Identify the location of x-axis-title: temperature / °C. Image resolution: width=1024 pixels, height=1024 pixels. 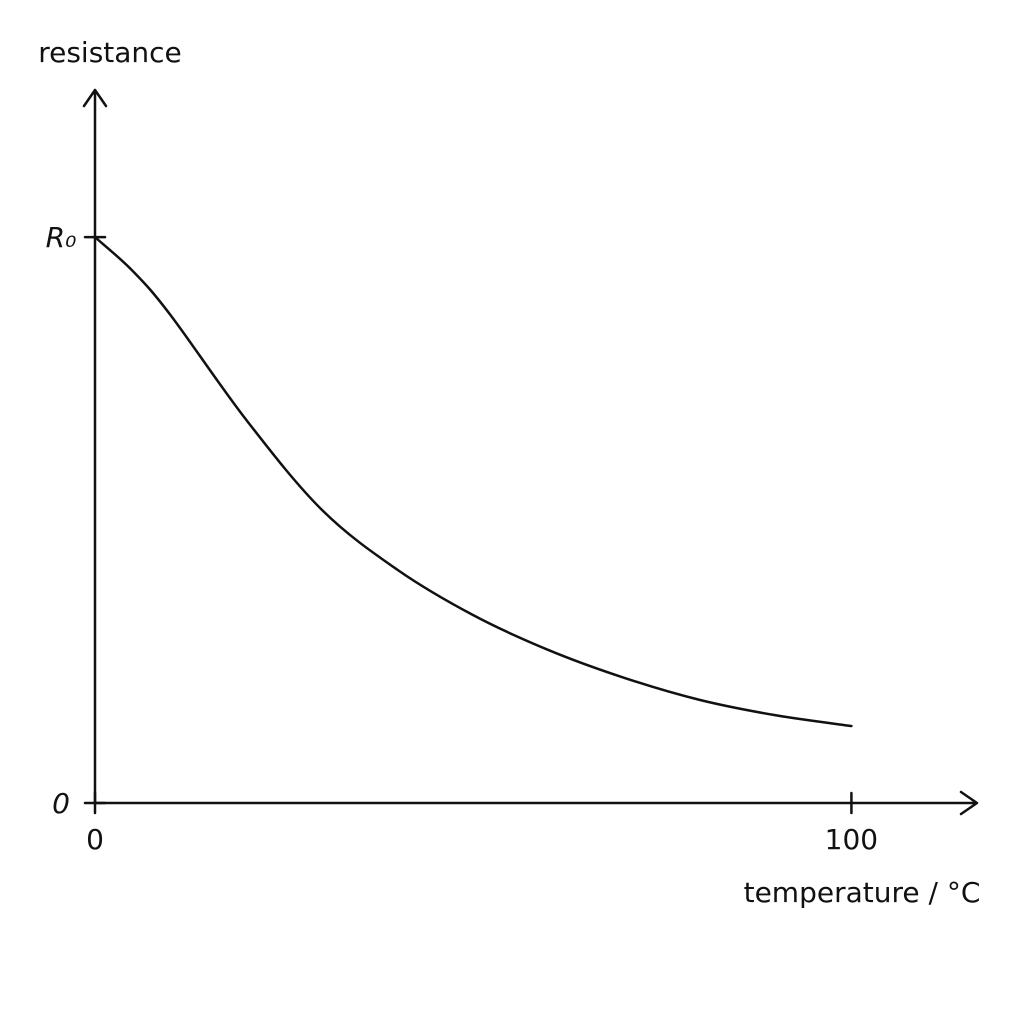
(862, 892).